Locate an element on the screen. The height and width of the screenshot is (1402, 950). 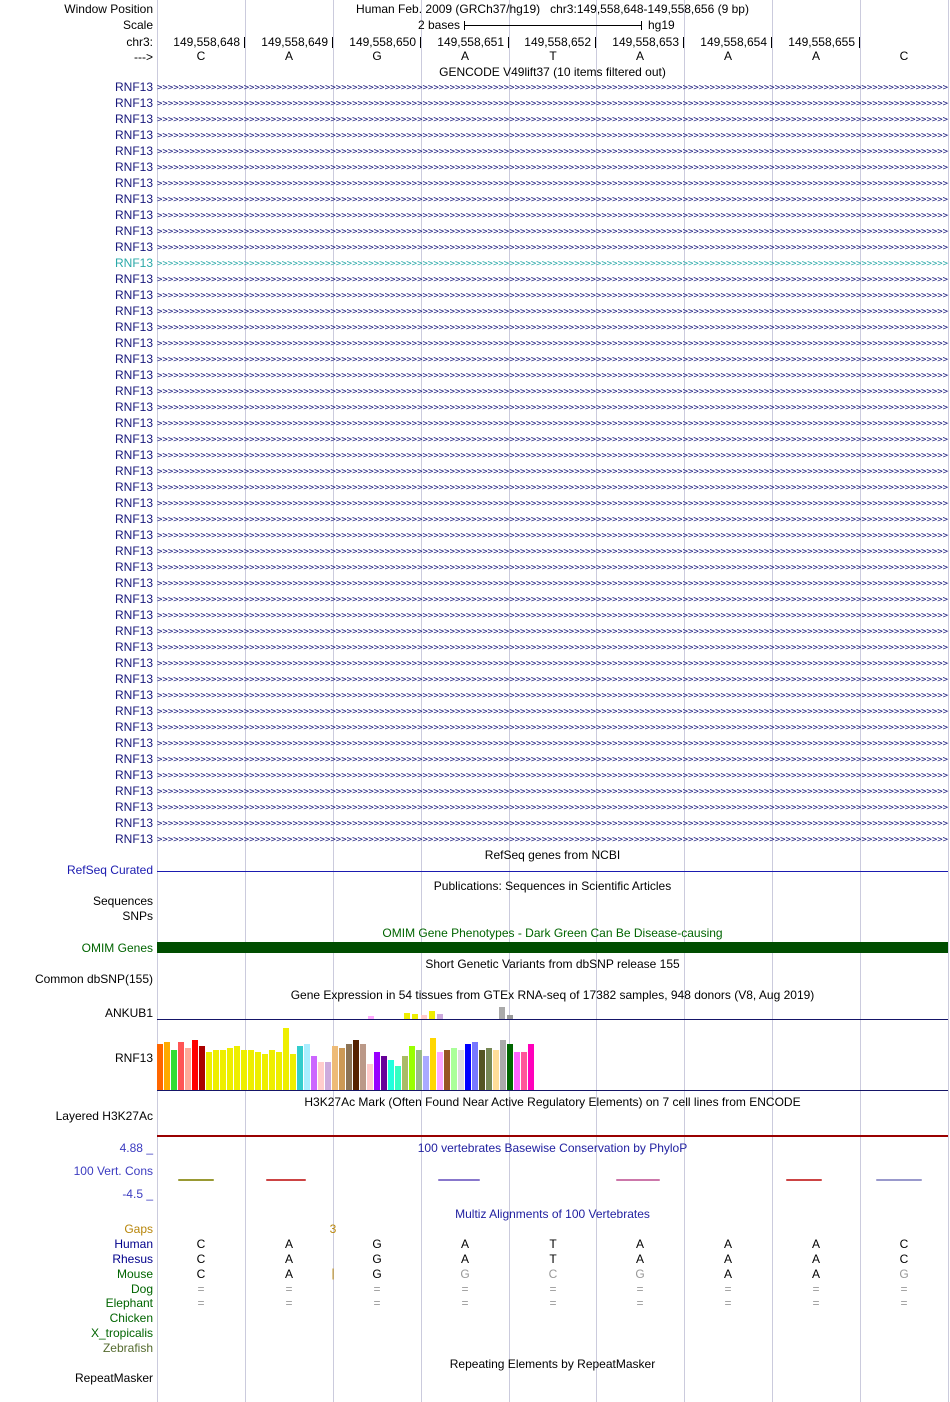
species-label: Zebrafish is located at coordinates (127, 1348).